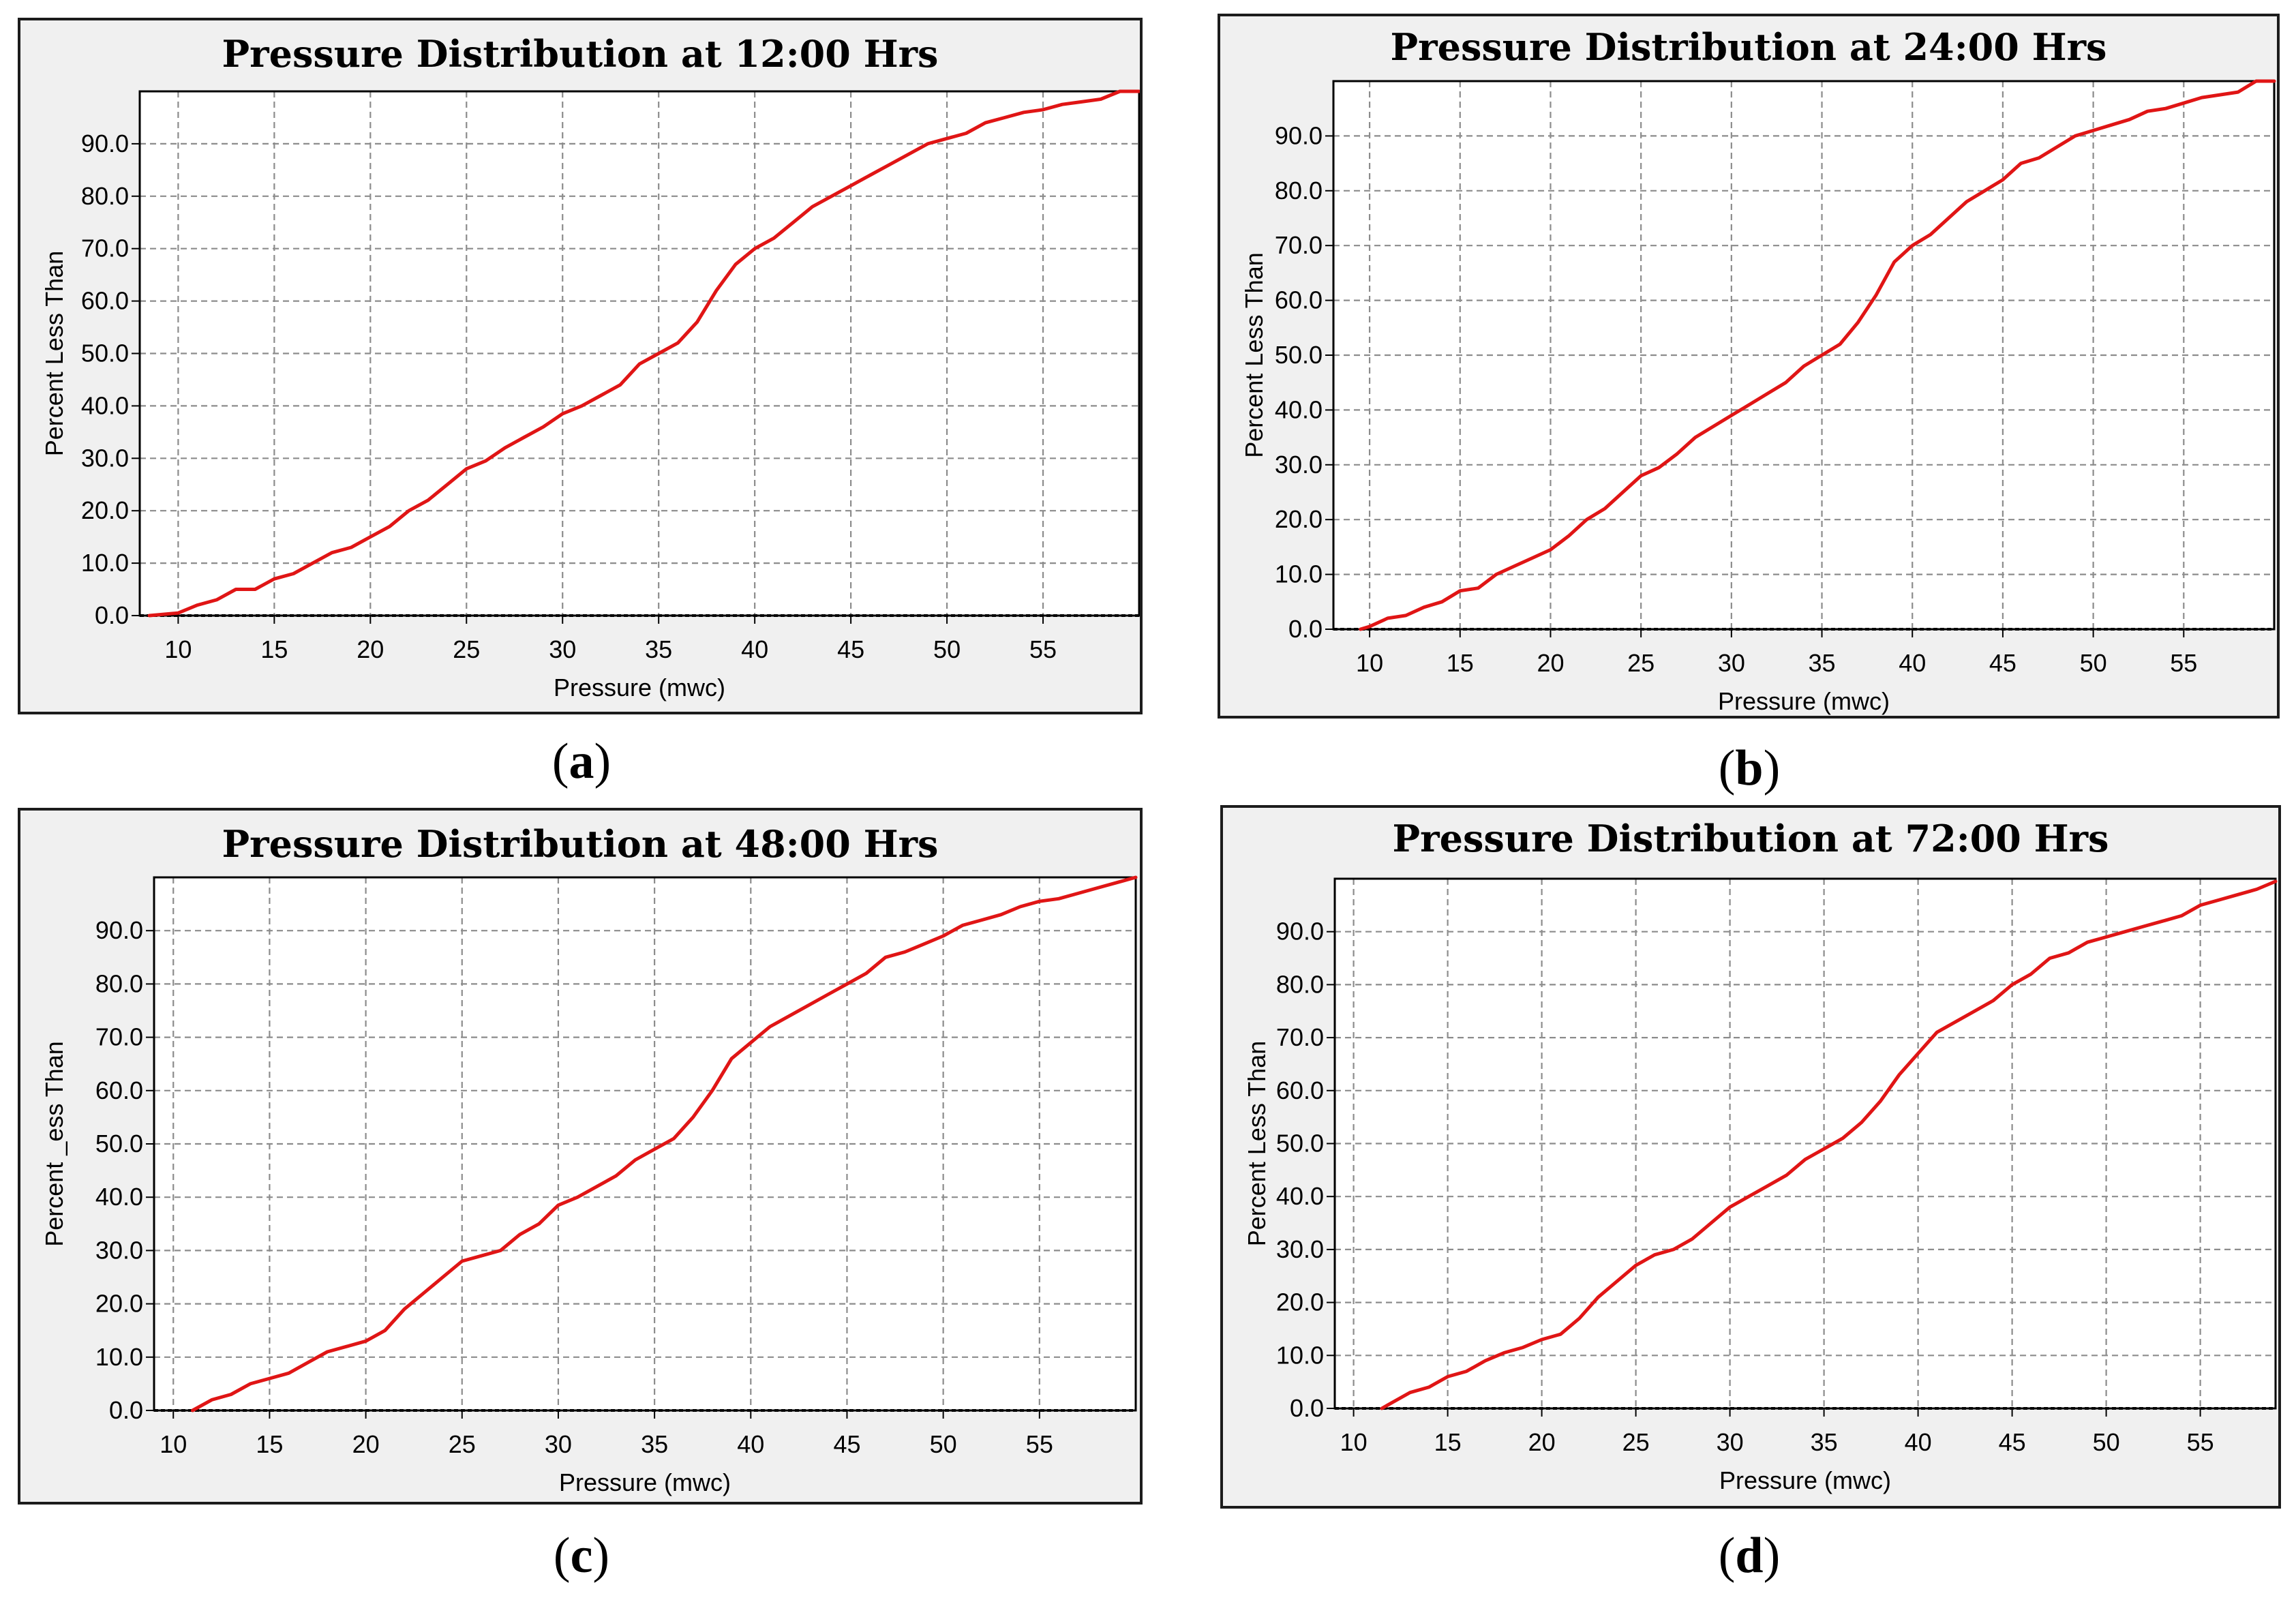 This screenshot has width=2296, height=1602. What do you see at coordinates (54, 1144) in the screenshot?
I see `y-axis-label: Percent _ess Than` at bounding box center [54, 1144].